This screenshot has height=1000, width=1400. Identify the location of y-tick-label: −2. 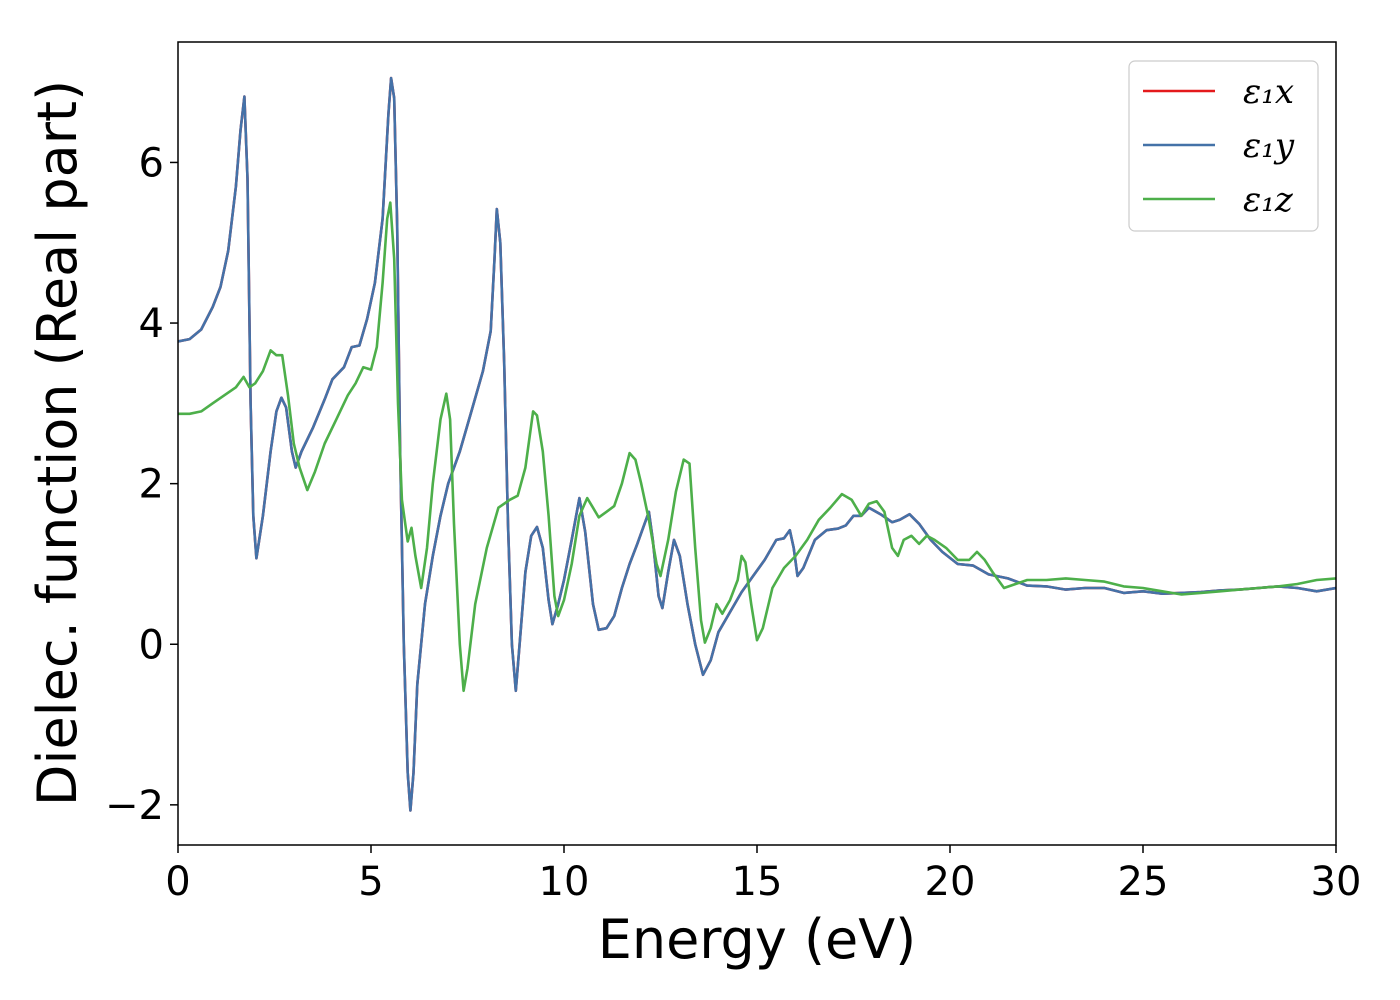
(134, 806).